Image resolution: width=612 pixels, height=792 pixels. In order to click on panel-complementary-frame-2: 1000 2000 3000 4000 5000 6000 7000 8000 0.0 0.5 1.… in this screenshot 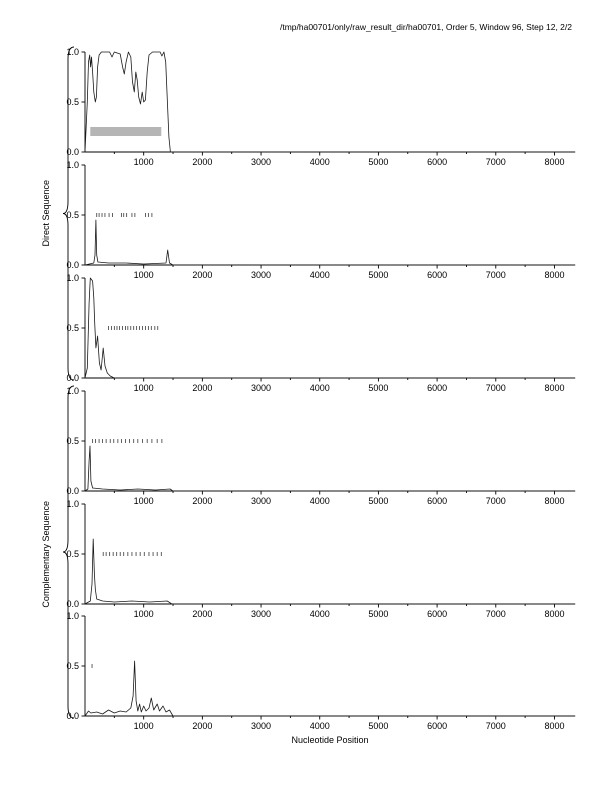, I will do `click(321, 559)`.